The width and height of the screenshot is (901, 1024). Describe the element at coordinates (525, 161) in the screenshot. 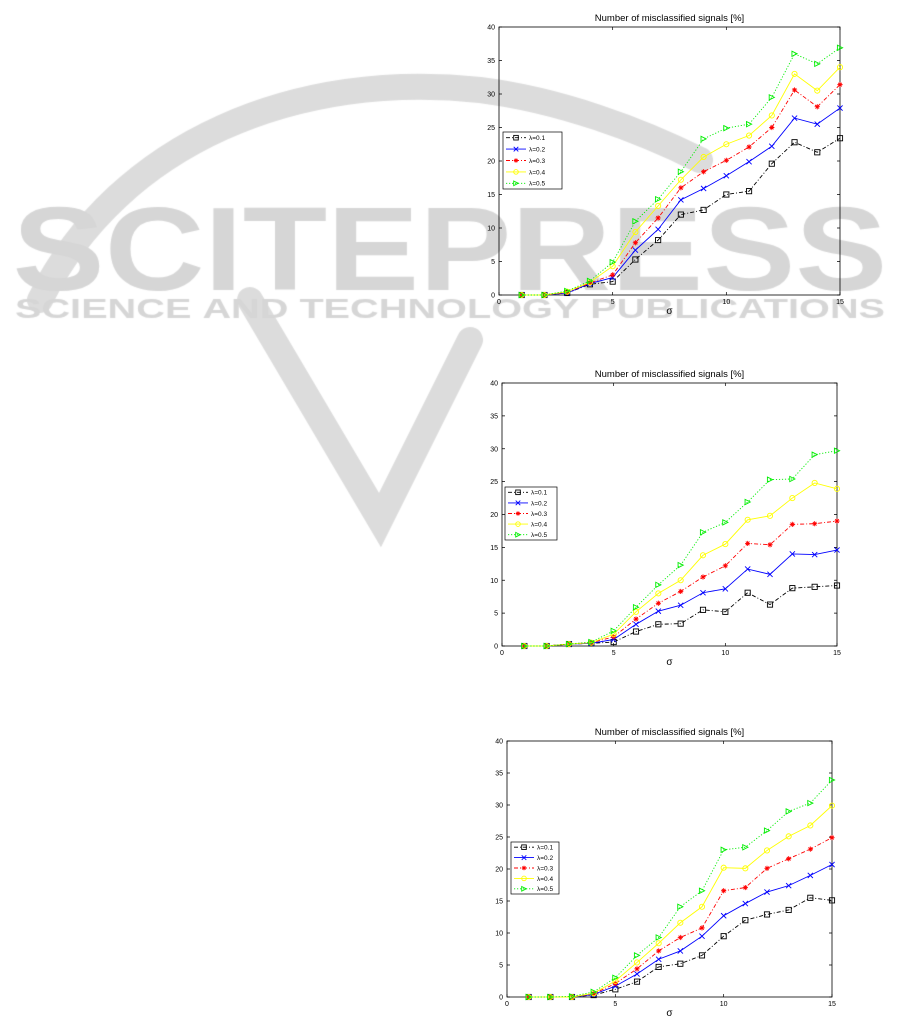

I see `legend-item: λ=0.3` at that location.